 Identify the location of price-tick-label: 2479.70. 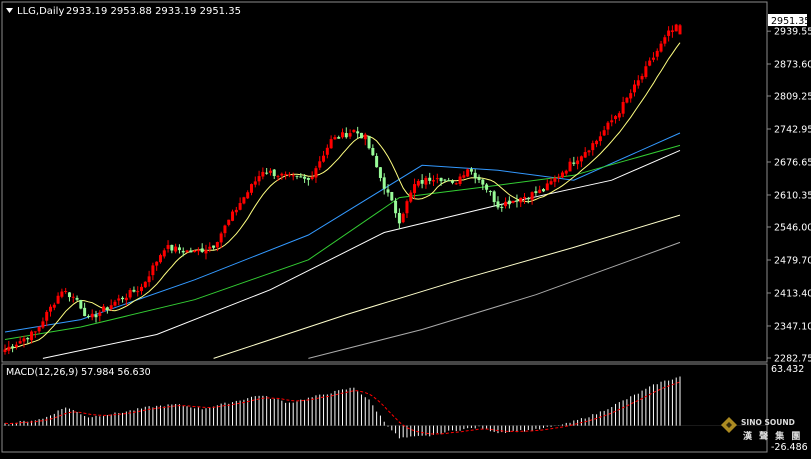
(792, 260).